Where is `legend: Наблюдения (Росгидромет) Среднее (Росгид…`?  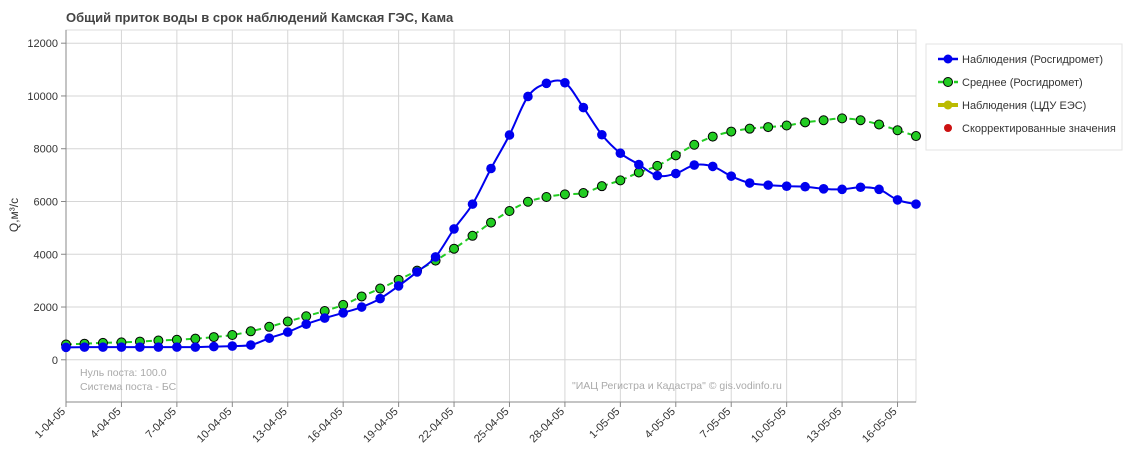 legend: Наблюдения (Росгидромет) Среднее (Росгид… is located at coordinates (1024, 97).